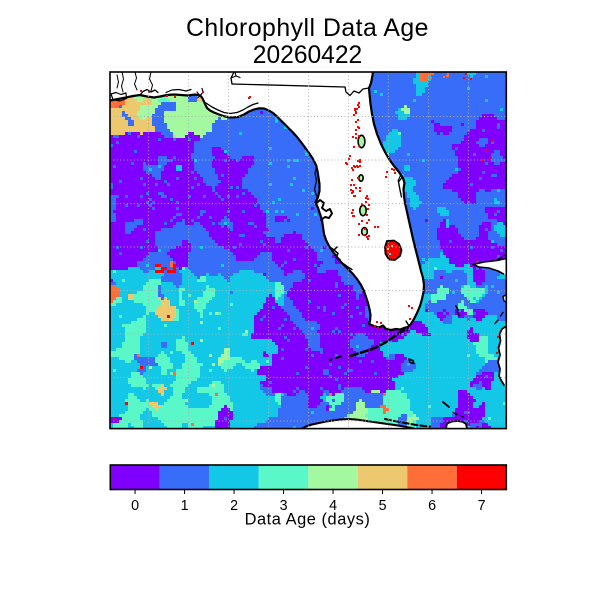 This screenshot has width=601, height=600. What do you see at coordinates (135, 506) in the screenshot?
I see `svg-text: 0` at bounding box center [135, 506].